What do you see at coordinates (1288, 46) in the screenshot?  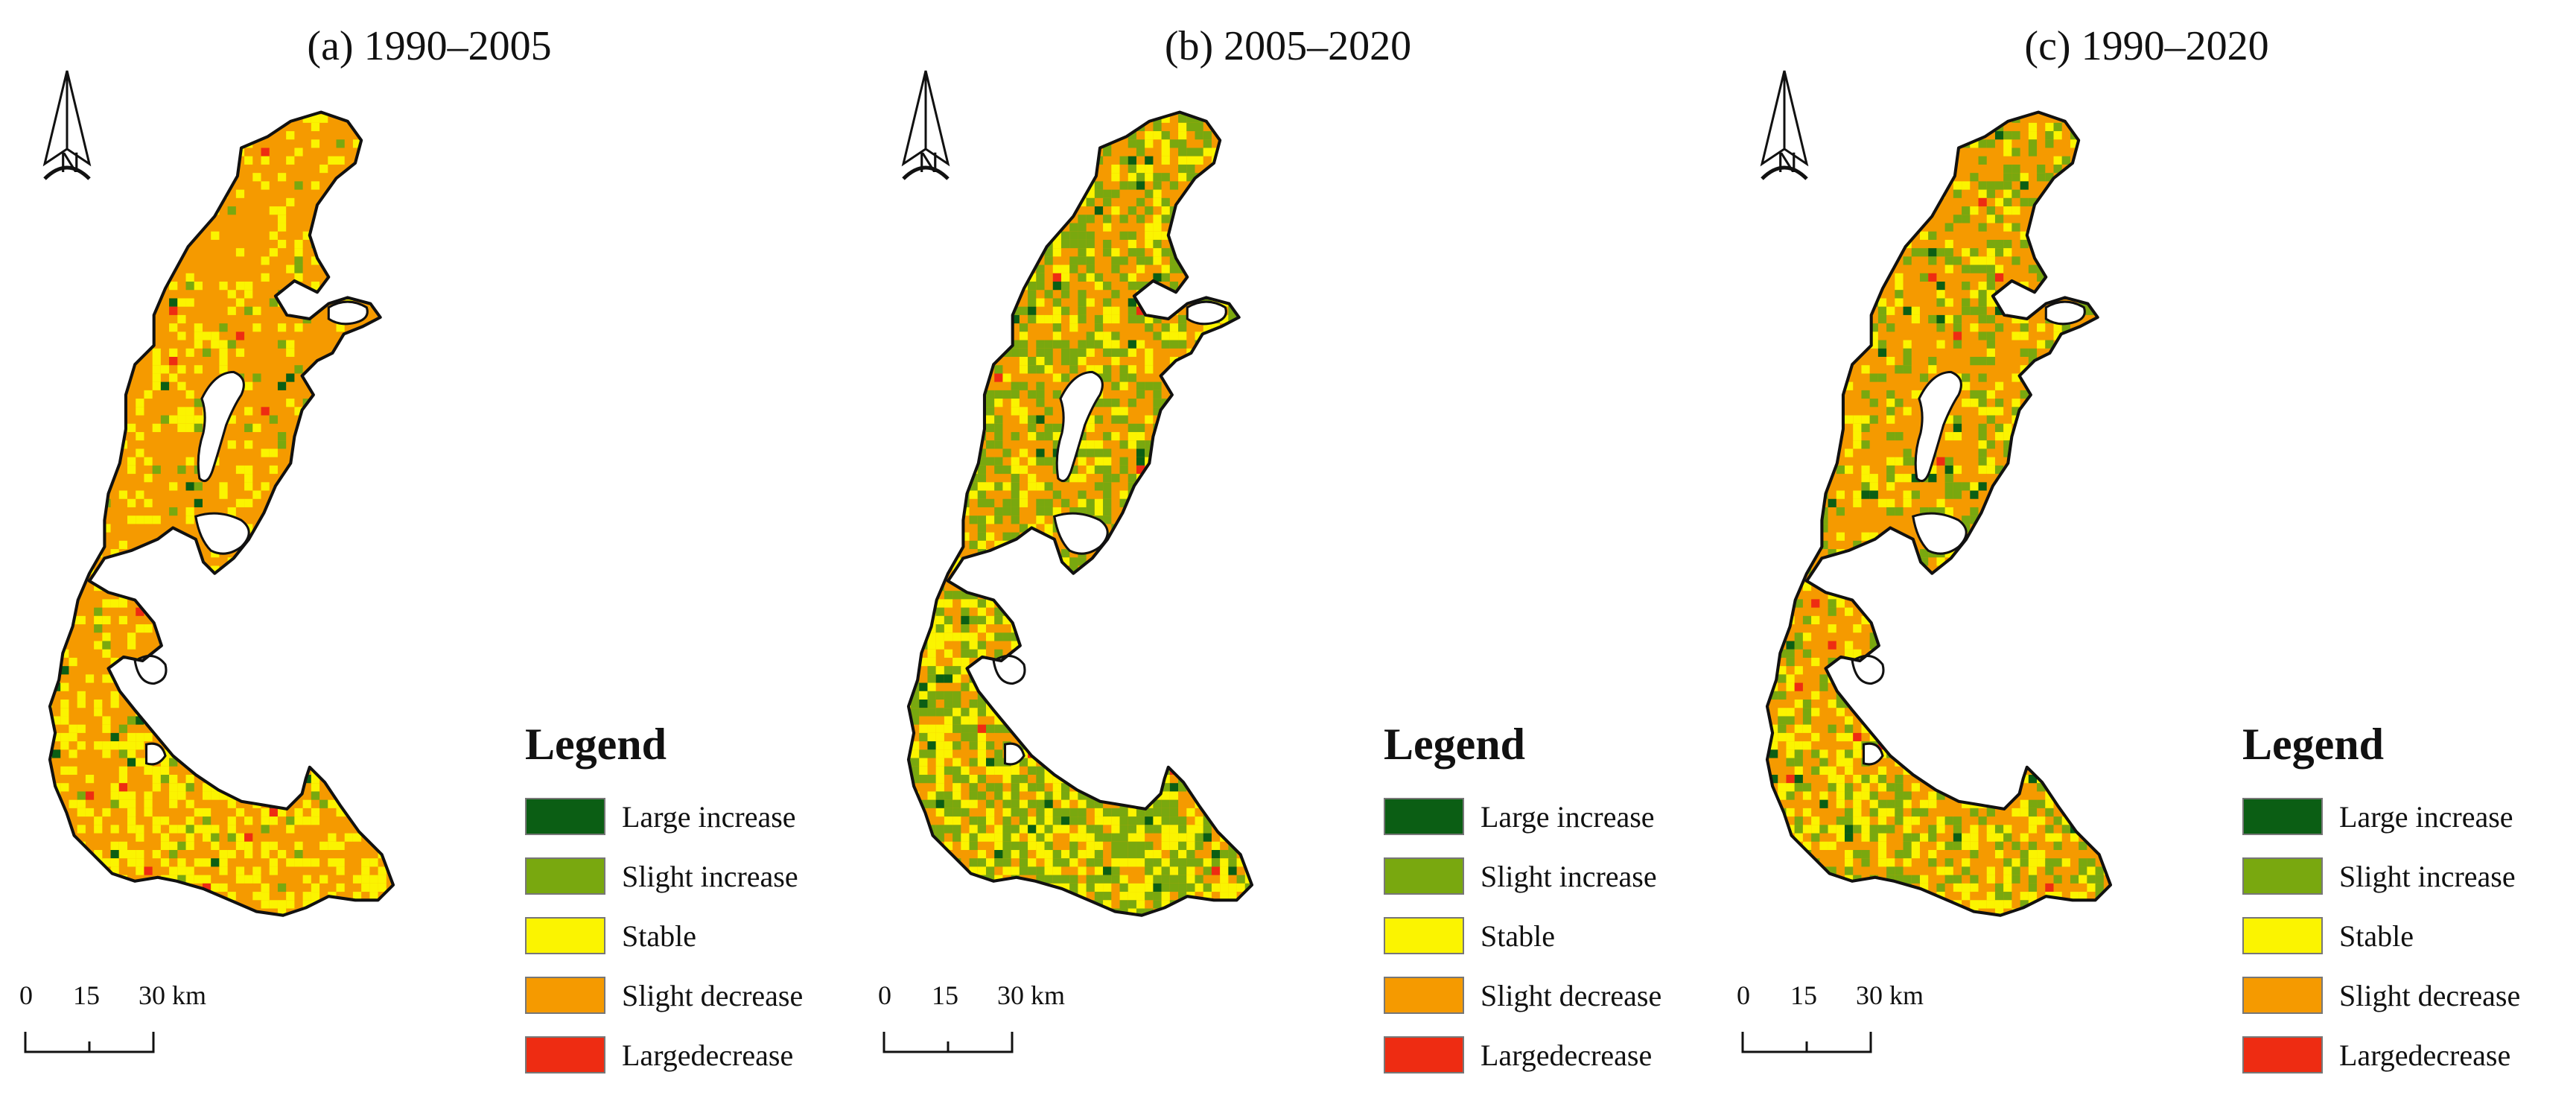 I see `panel-title: (b) 2005–2020` at bounding box center [1288, 46].